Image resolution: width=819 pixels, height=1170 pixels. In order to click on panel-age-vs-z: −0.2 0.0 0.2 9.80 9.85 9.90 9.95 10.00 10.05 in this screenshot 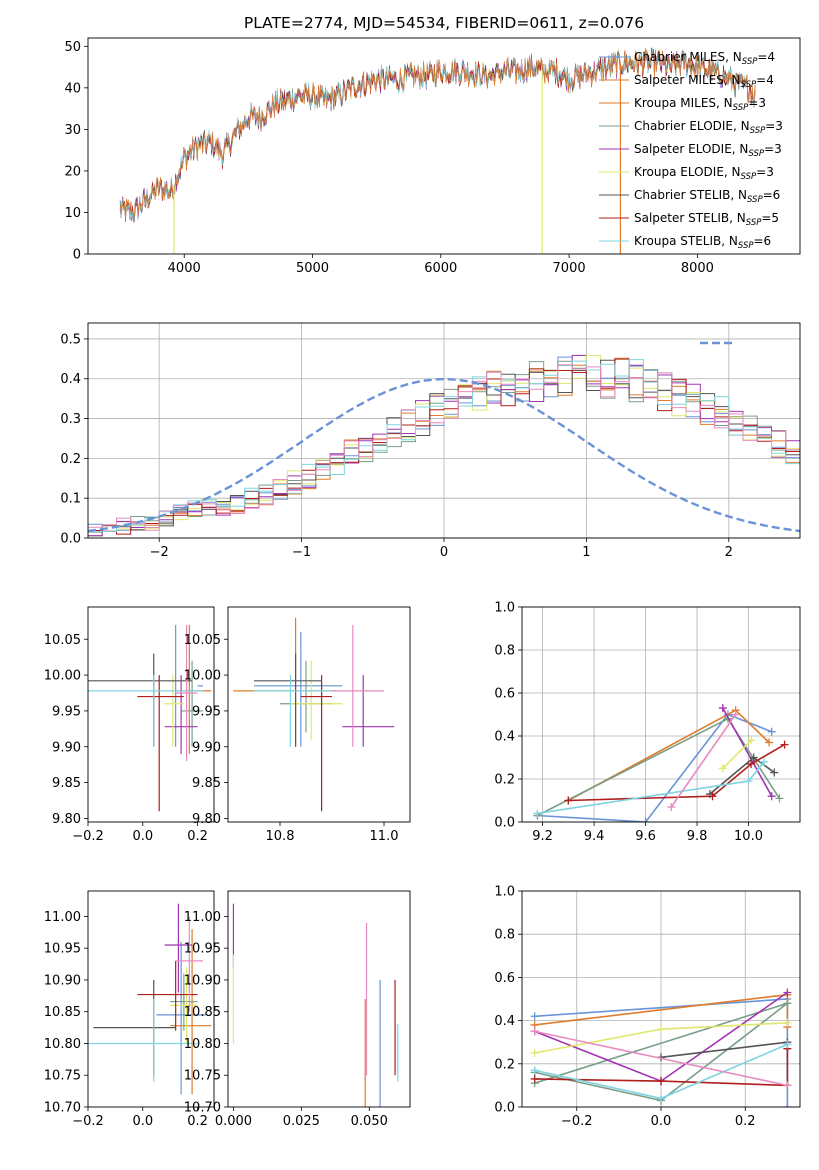, I will do `click(129, 725)`.